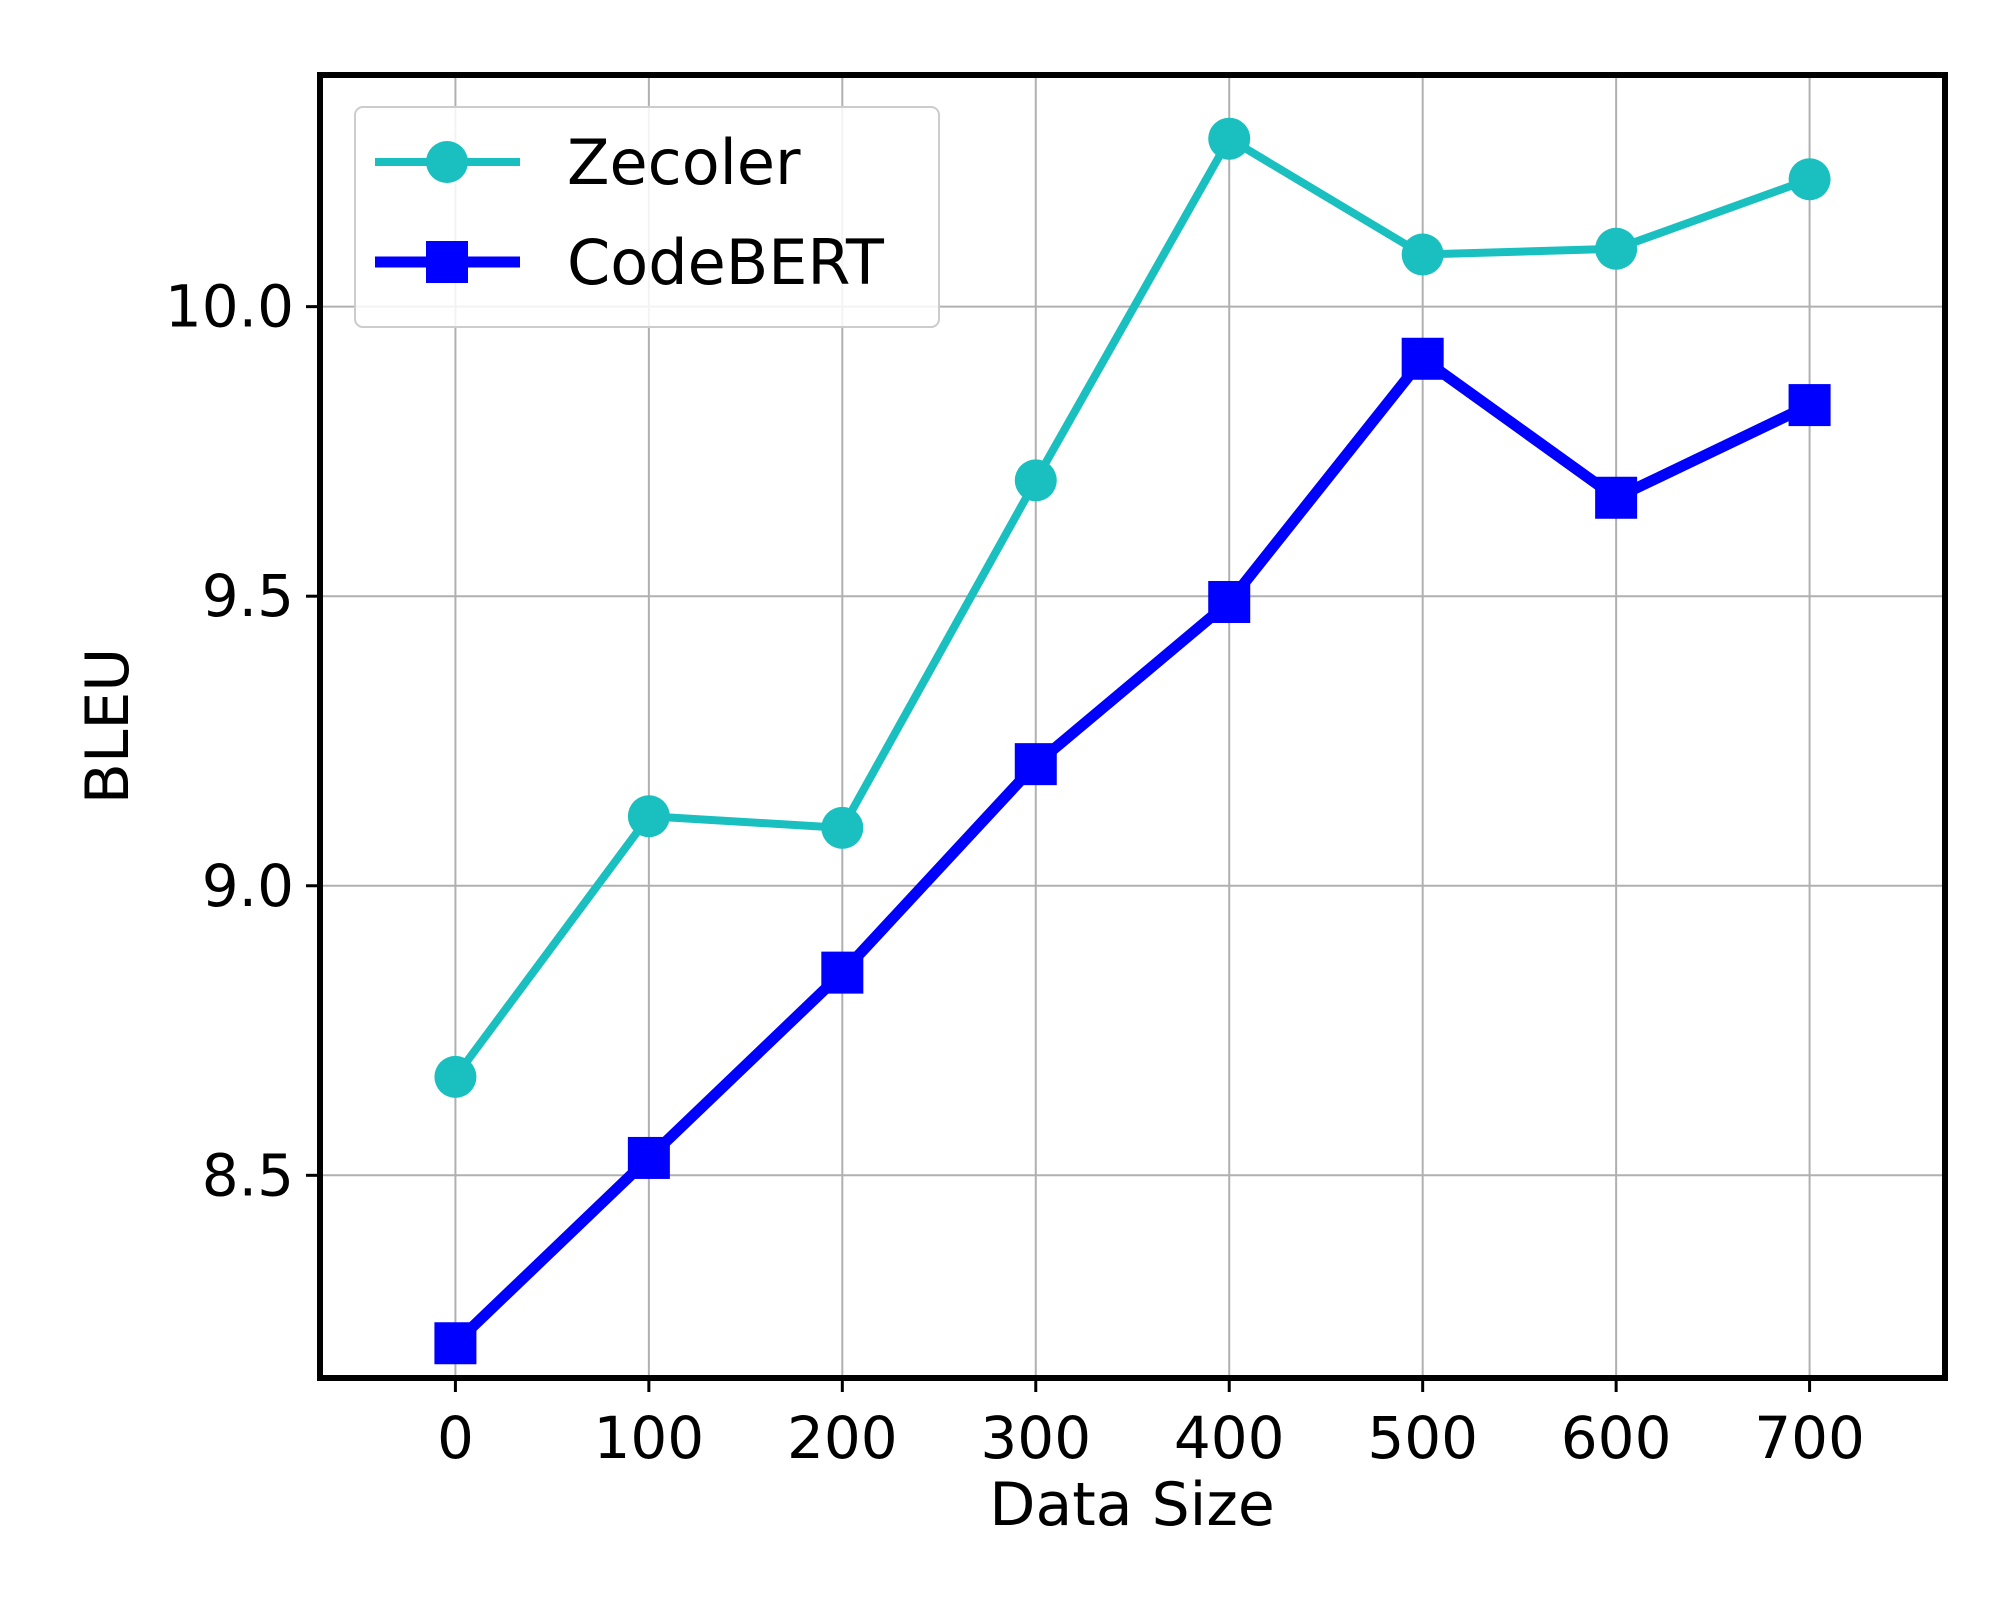  What do you see at coordinates (229, 307) in the screenshot?
I see `y-tick-label: 10.0` at bounding box center [229, 307].